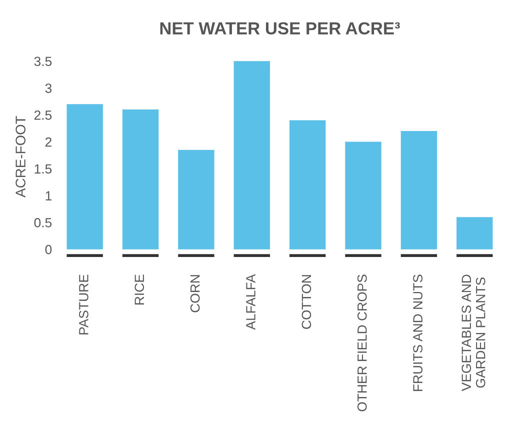  What do you see at coordinates (43, 115) in the screenshot?
I see `y-tick-label: 2.5` at bounding box center [43, 115].